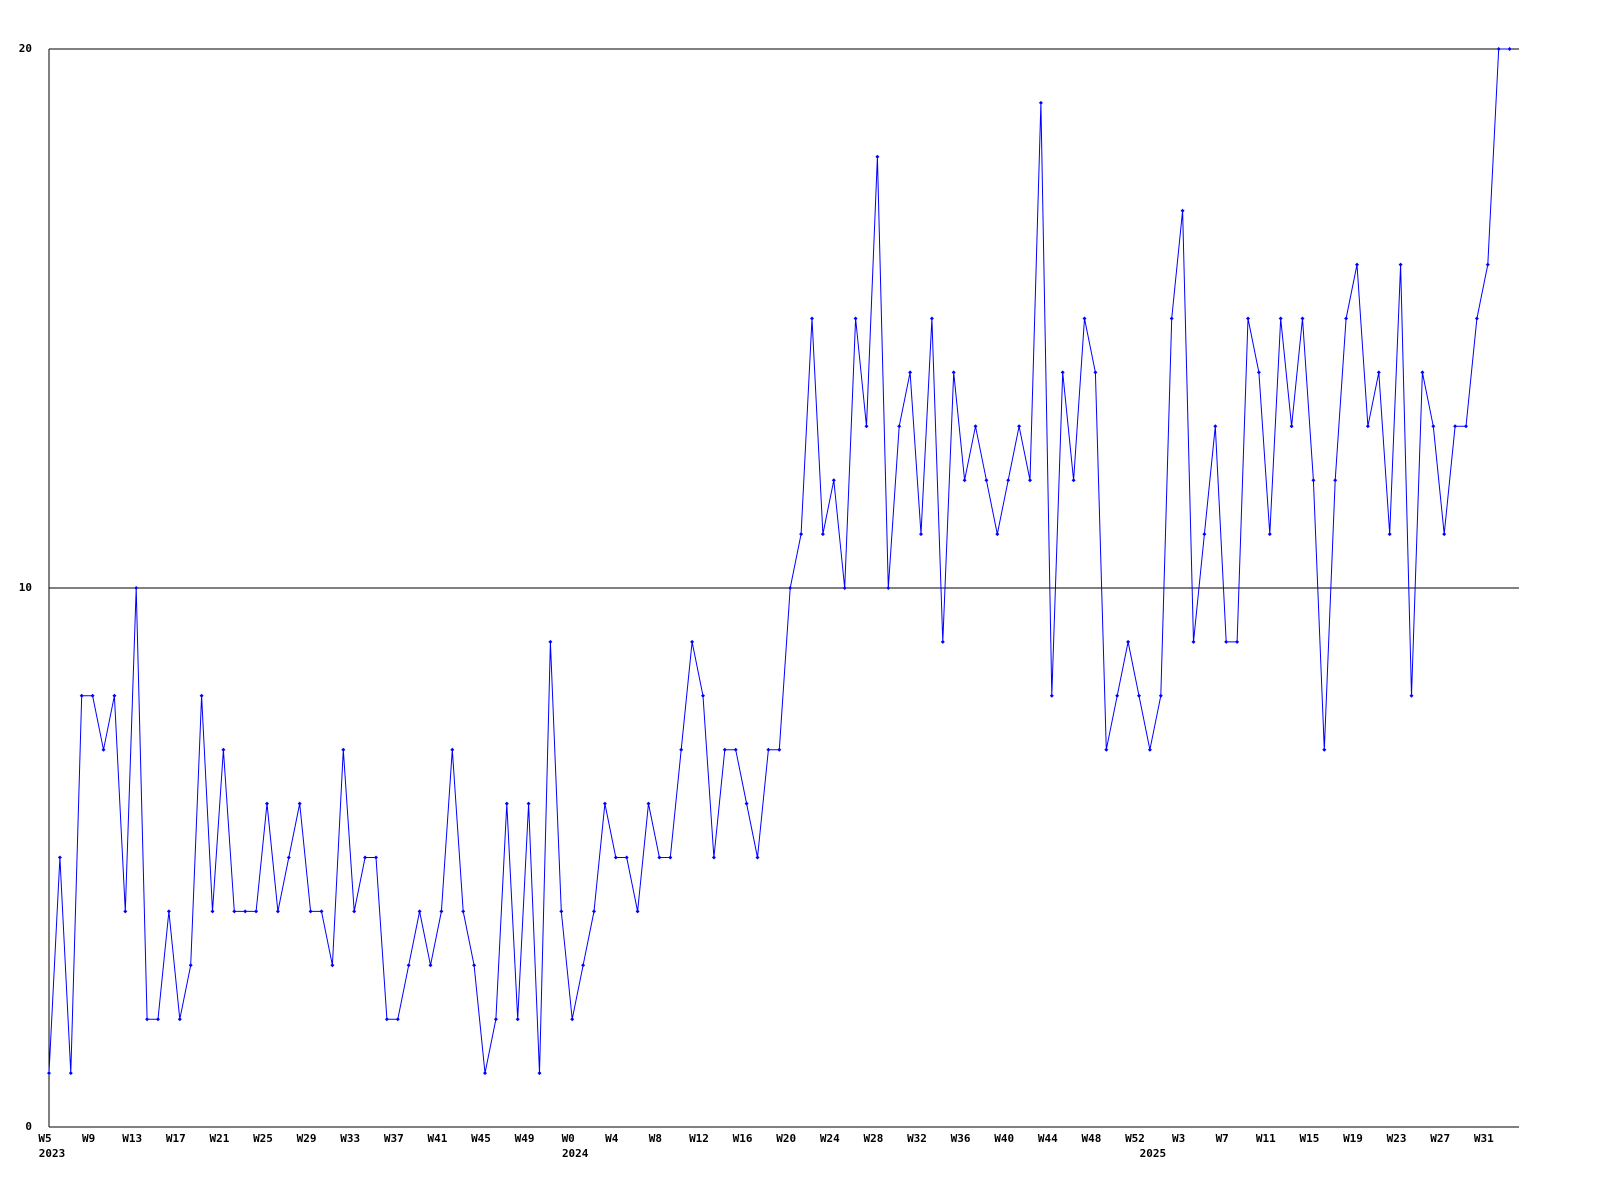 Image resolution: width=1600 pixels, height=1200 pixels. I want to click on x-tick-label: W49, so click(525, 1138).